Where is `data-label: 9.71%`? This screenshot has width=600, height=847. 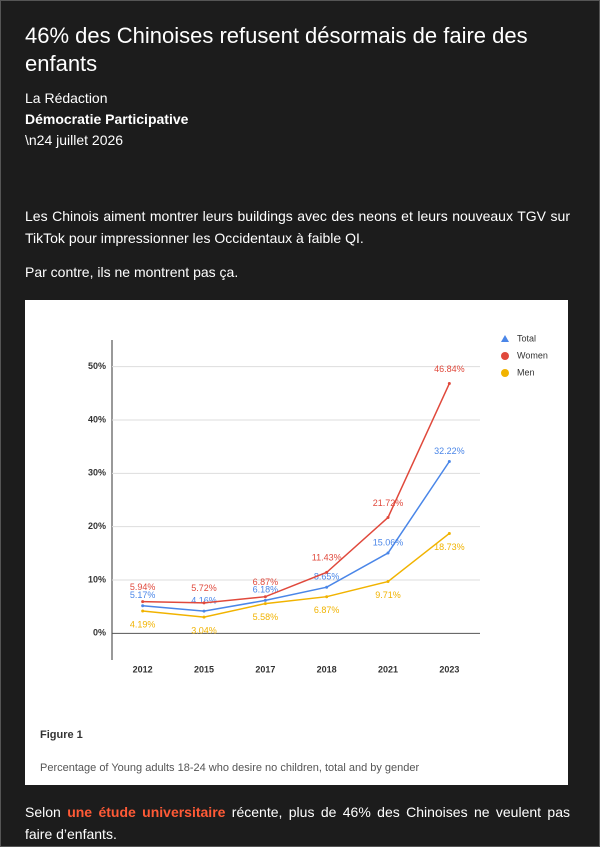
data-label: 9.71% is located at coordinates (388, 595).